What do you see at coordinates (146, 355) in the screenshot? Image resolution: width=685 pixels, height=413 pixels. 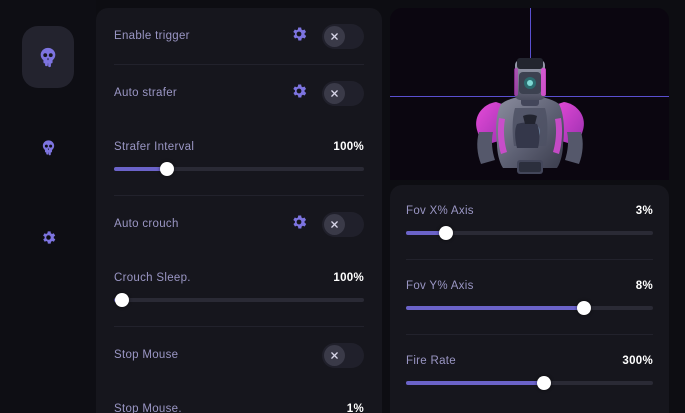 I see `row-label: Stop Mouse` at bounding box center [146, 355].